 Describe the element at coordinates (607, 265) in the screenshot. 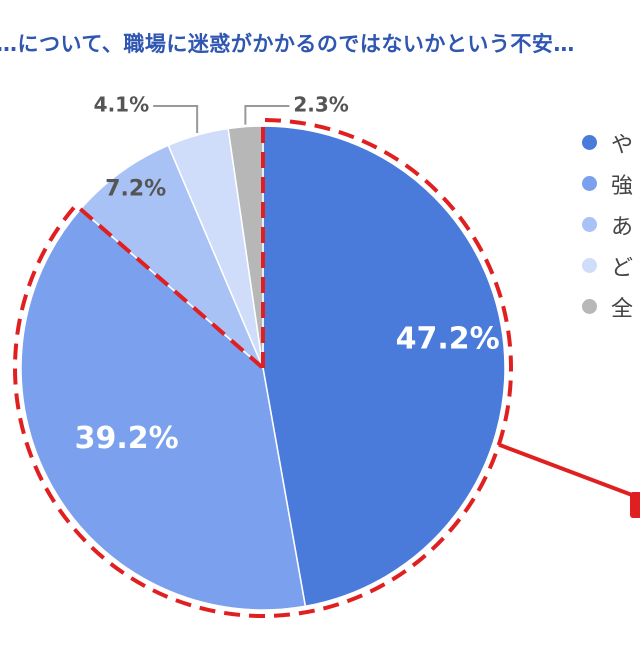

I see `legend-item: ど` at that location.